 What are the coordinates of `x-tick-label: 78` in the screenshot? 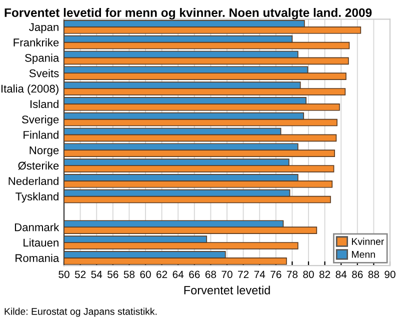 It's located at (292, 274).